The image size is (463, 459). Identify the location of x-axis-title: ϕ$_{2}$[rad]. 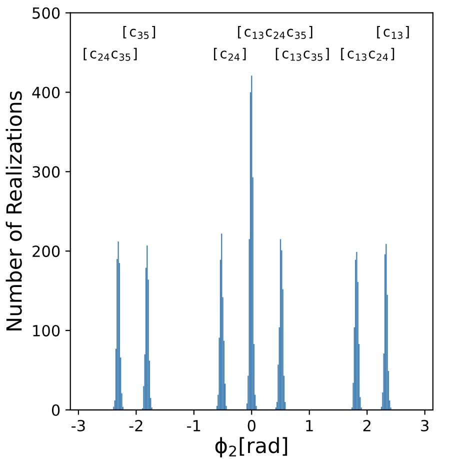
(251, 447).